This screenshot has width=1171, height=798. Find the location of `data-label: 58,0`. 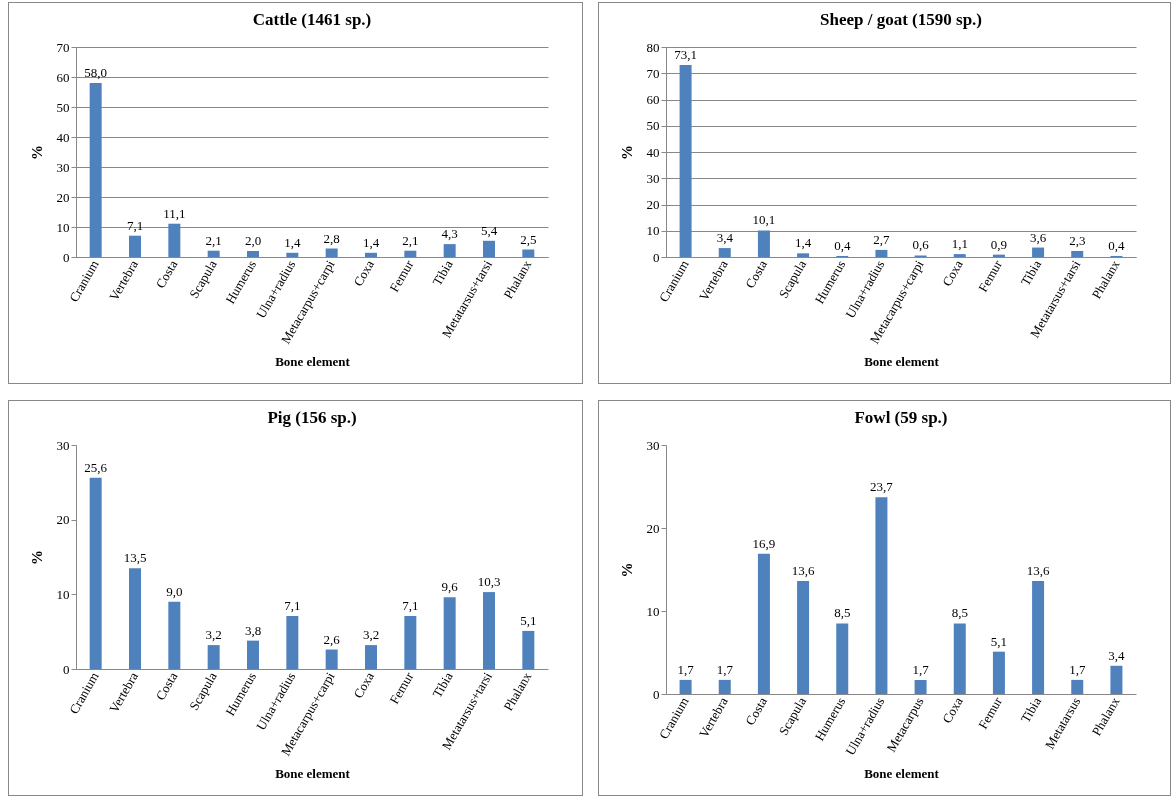

data-label: 58,0 is located at coordinates (96, 72).